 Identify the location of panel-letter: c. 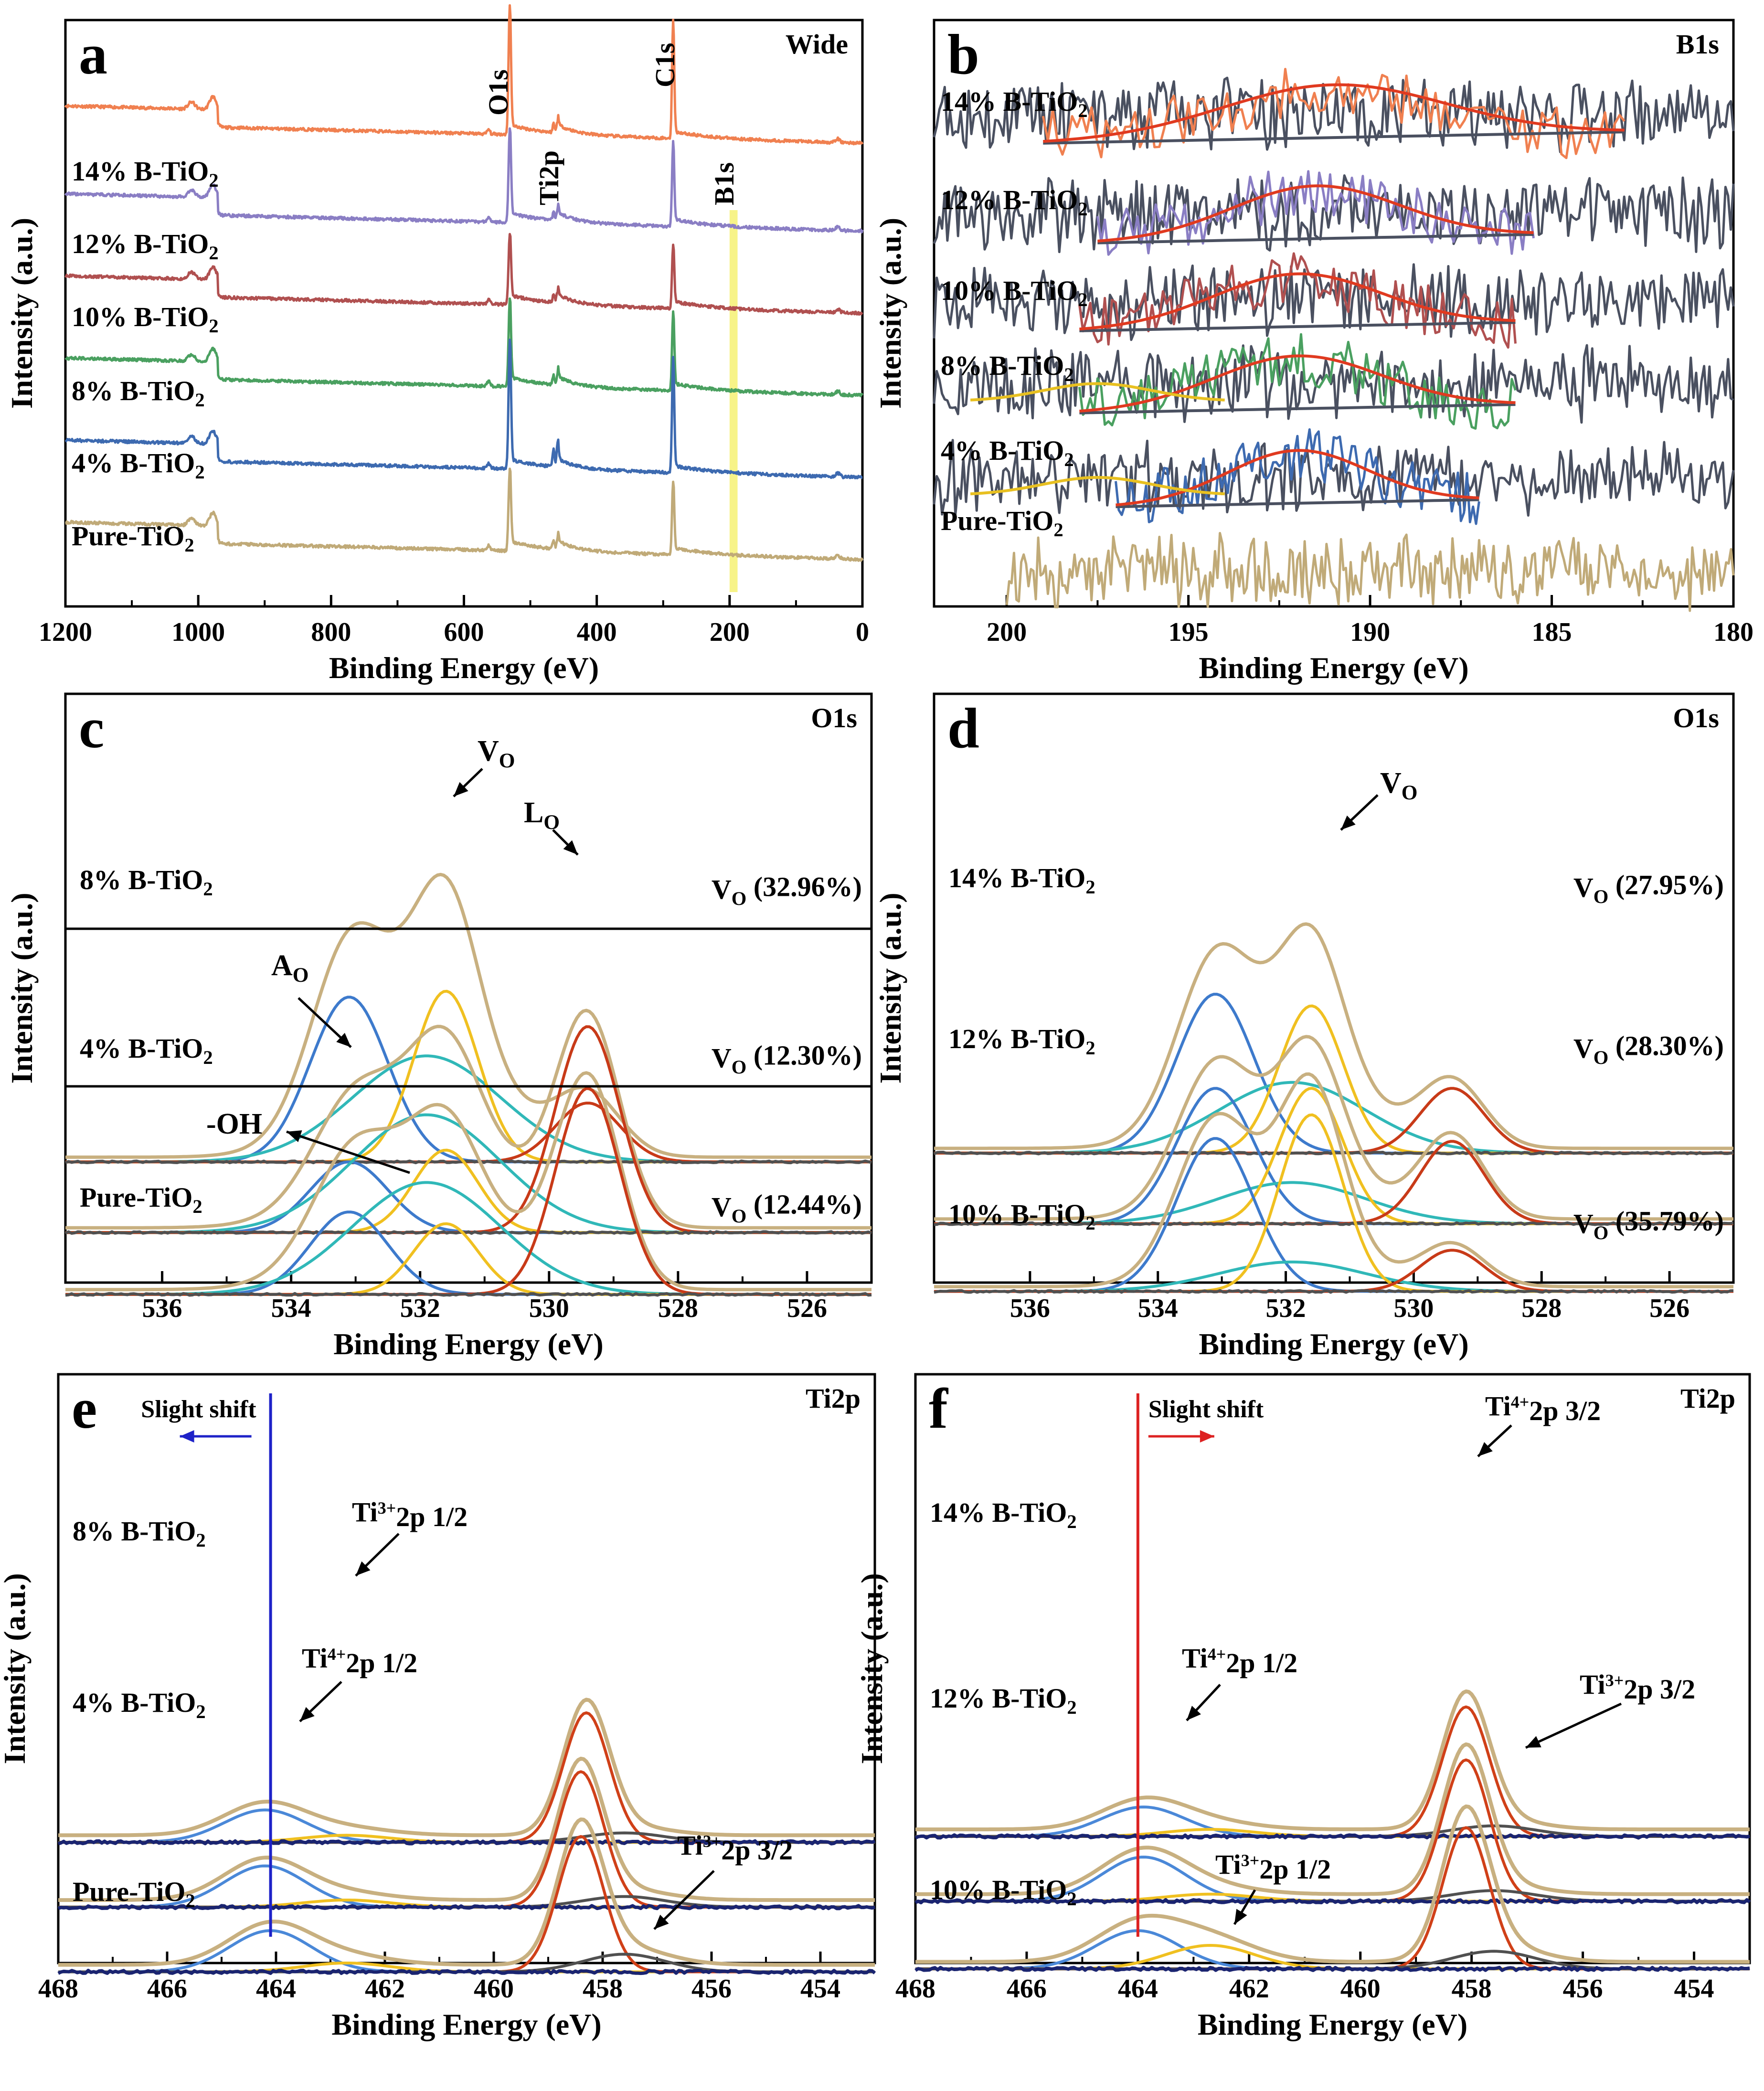
(91, 728).